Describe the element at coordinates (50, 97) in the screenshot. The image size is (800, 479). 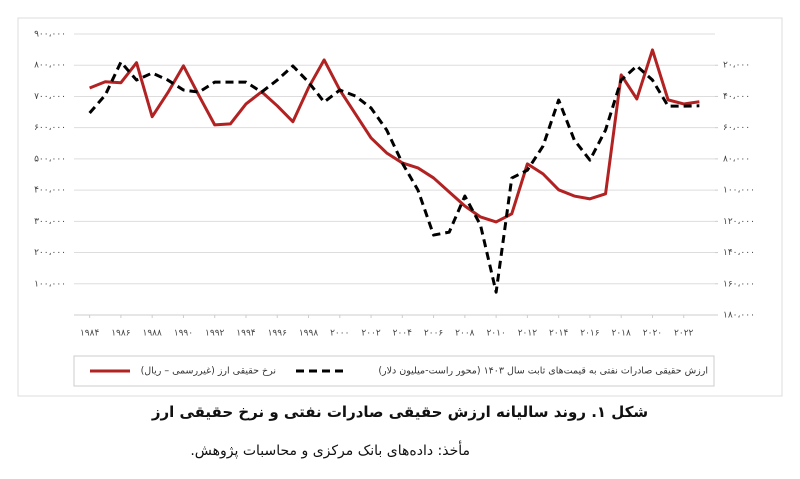
I see `y-tick-label: ۷۰۰،۰۰۰` at that location.